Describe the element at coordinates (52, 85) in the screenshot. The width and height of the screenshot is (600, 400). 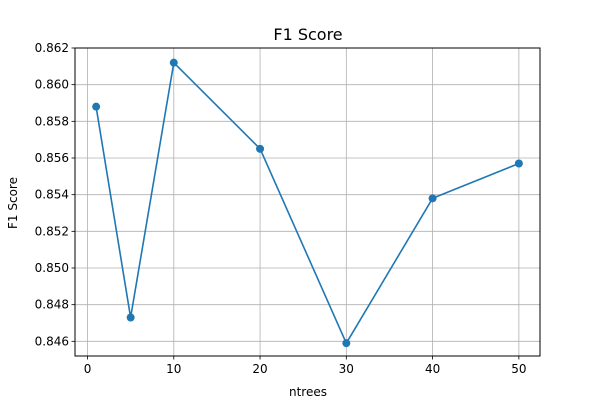
I see `y-tick-label: 0.860` at that location.